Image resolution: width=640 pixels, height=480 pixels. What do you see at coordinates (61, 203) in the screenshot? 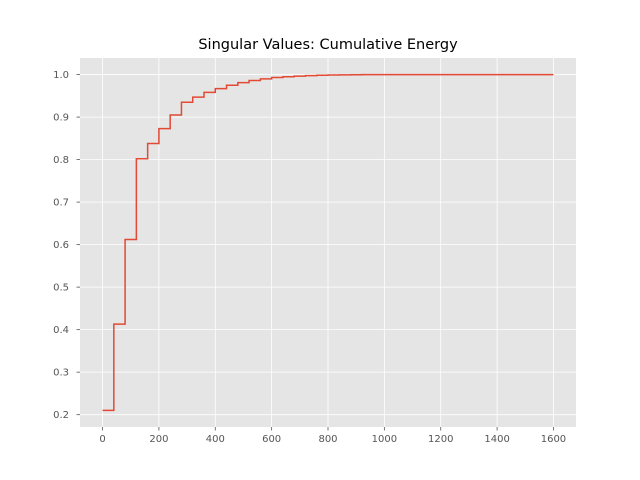
I see `y-tick-label: 0.7` at bounding box center [61, 203].